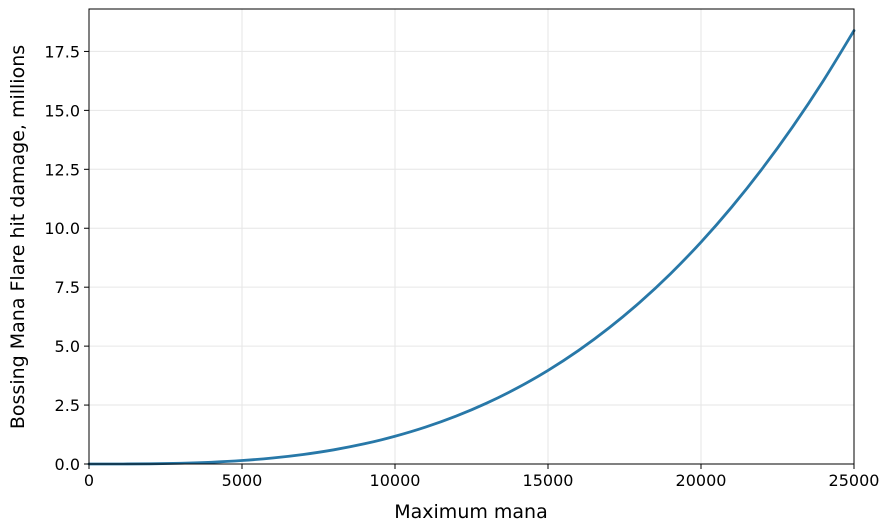 This screenshot has height=530, width=891. Describe the element at coordinates (62, 110) in the screenshot. I see `y-tick-label: 15.0` at that location.